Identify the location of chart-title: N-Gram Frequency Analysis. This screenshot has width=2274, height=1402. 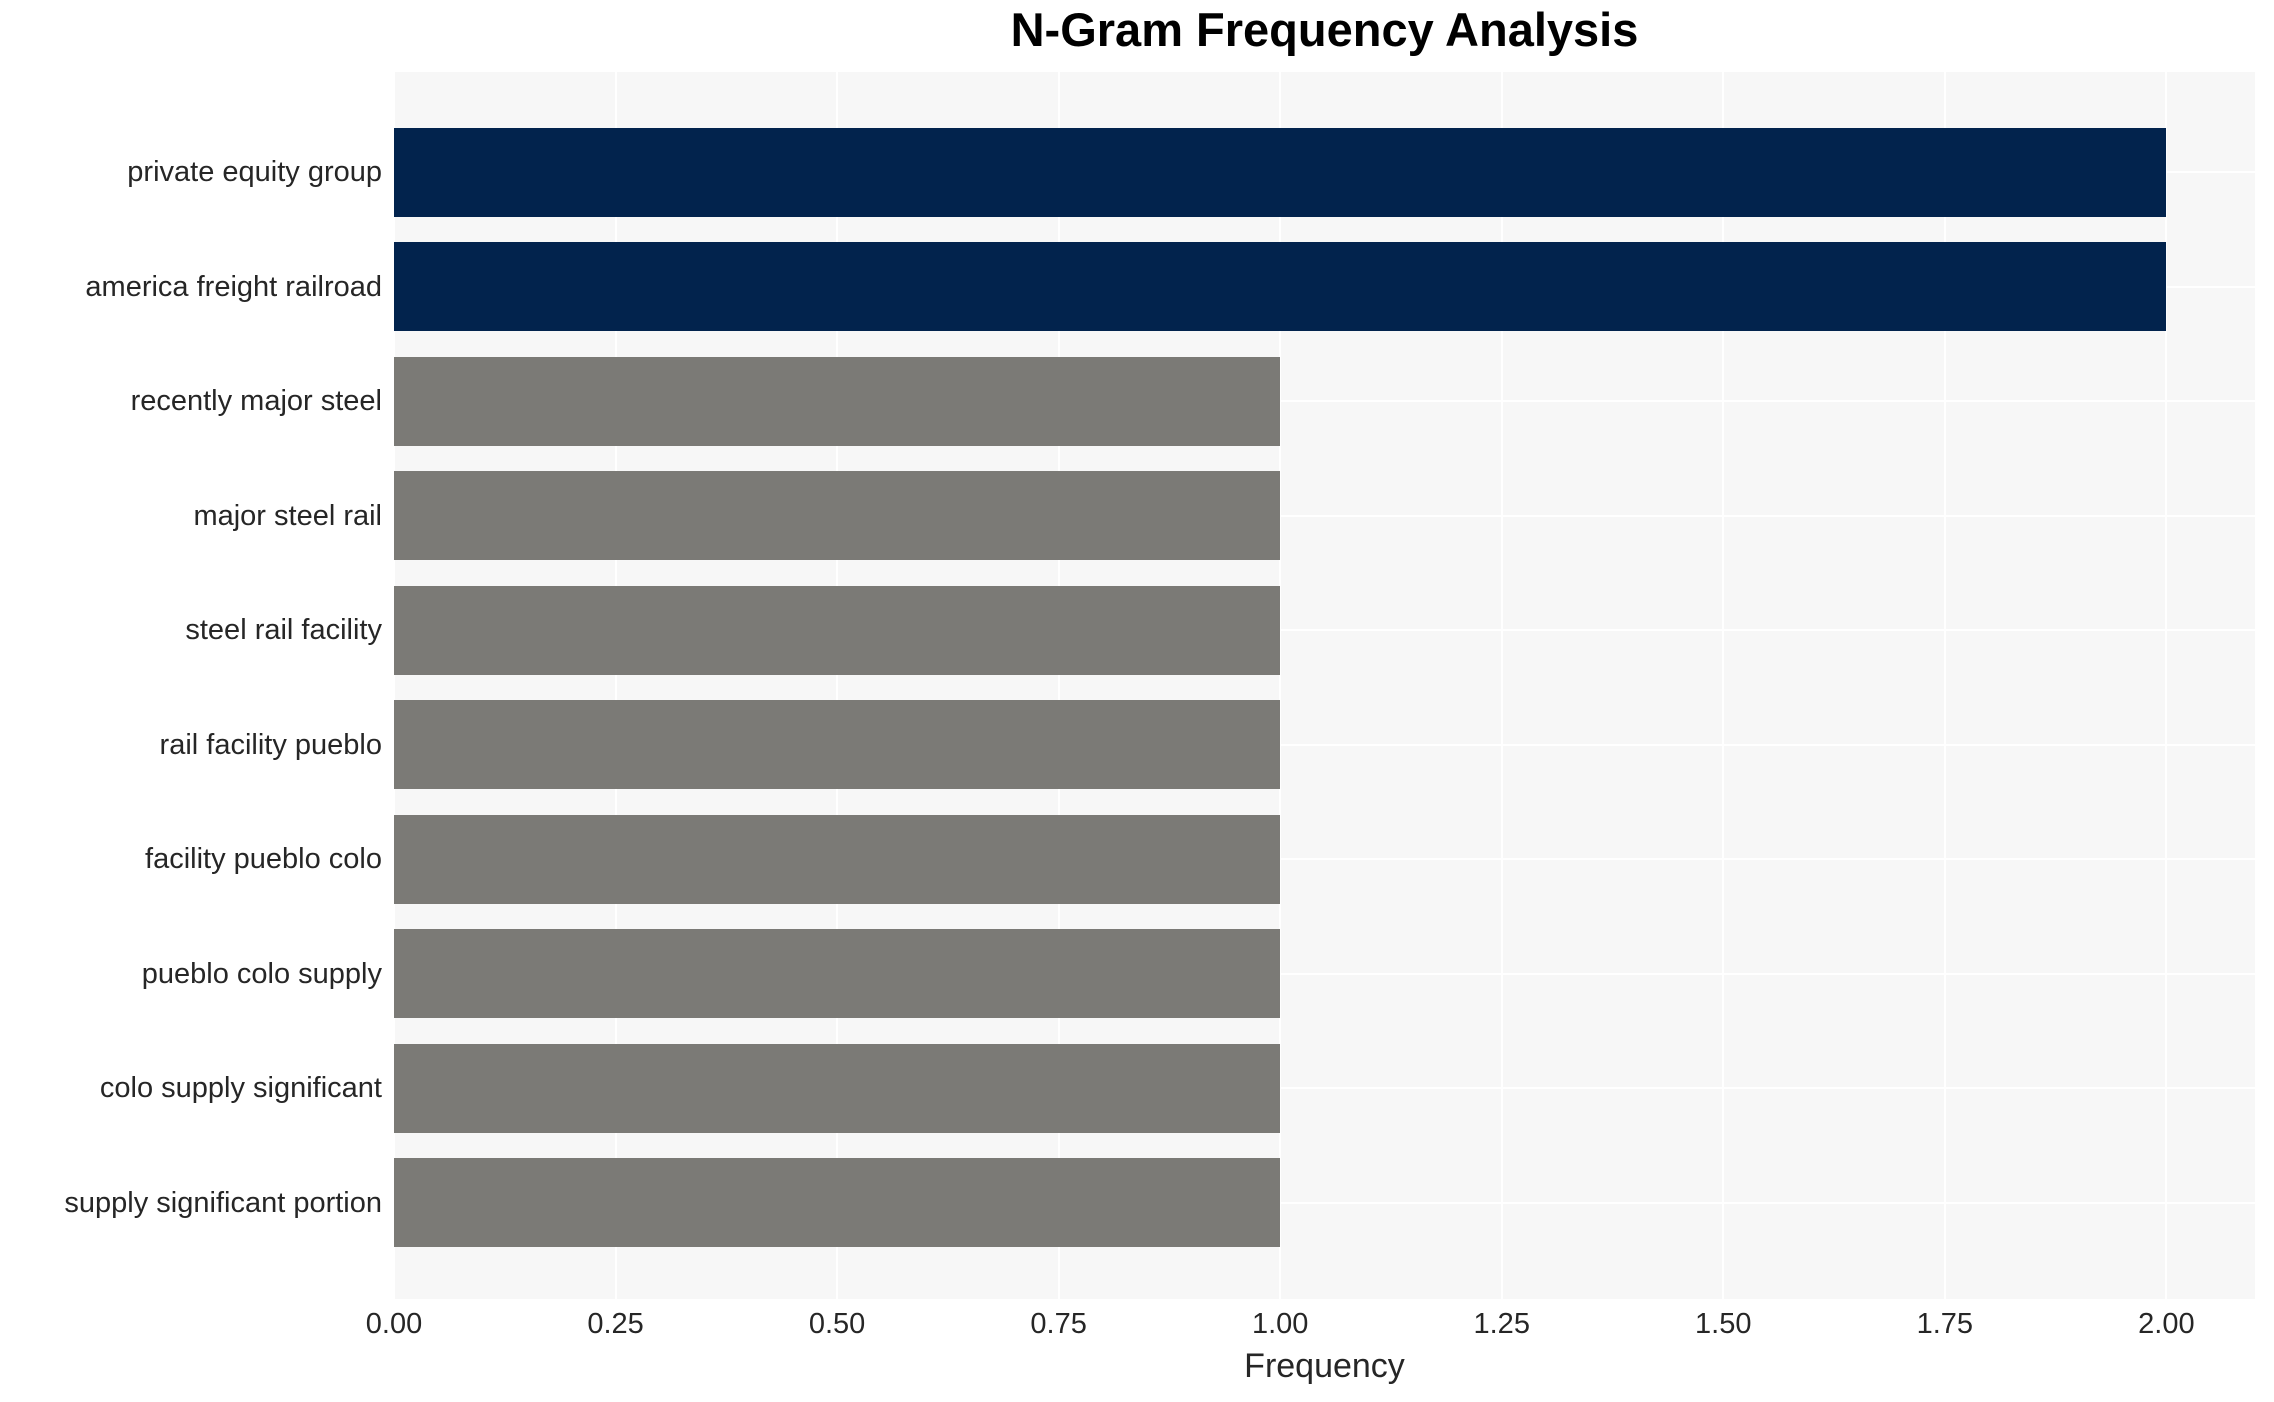
(1324, 29).